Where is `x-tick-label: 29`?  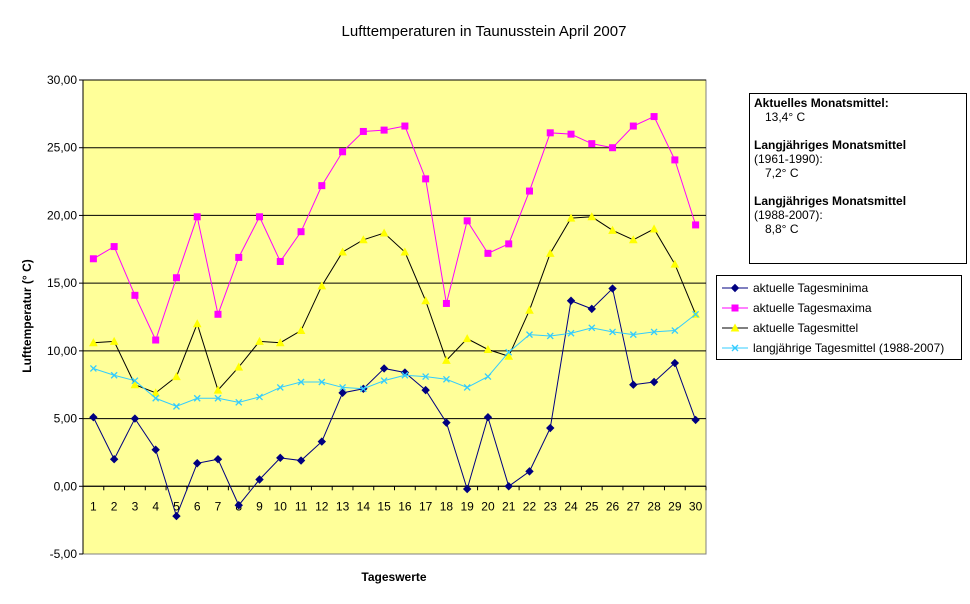 x-tick-label: 29 is located at coordinates (675, 506).